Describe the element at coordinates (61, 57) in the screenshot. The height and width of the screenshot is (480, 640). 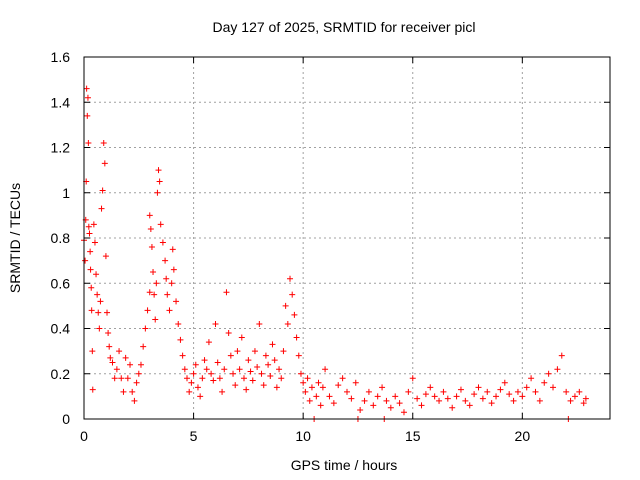
I see `y-tick-label: 1.6` at that location.